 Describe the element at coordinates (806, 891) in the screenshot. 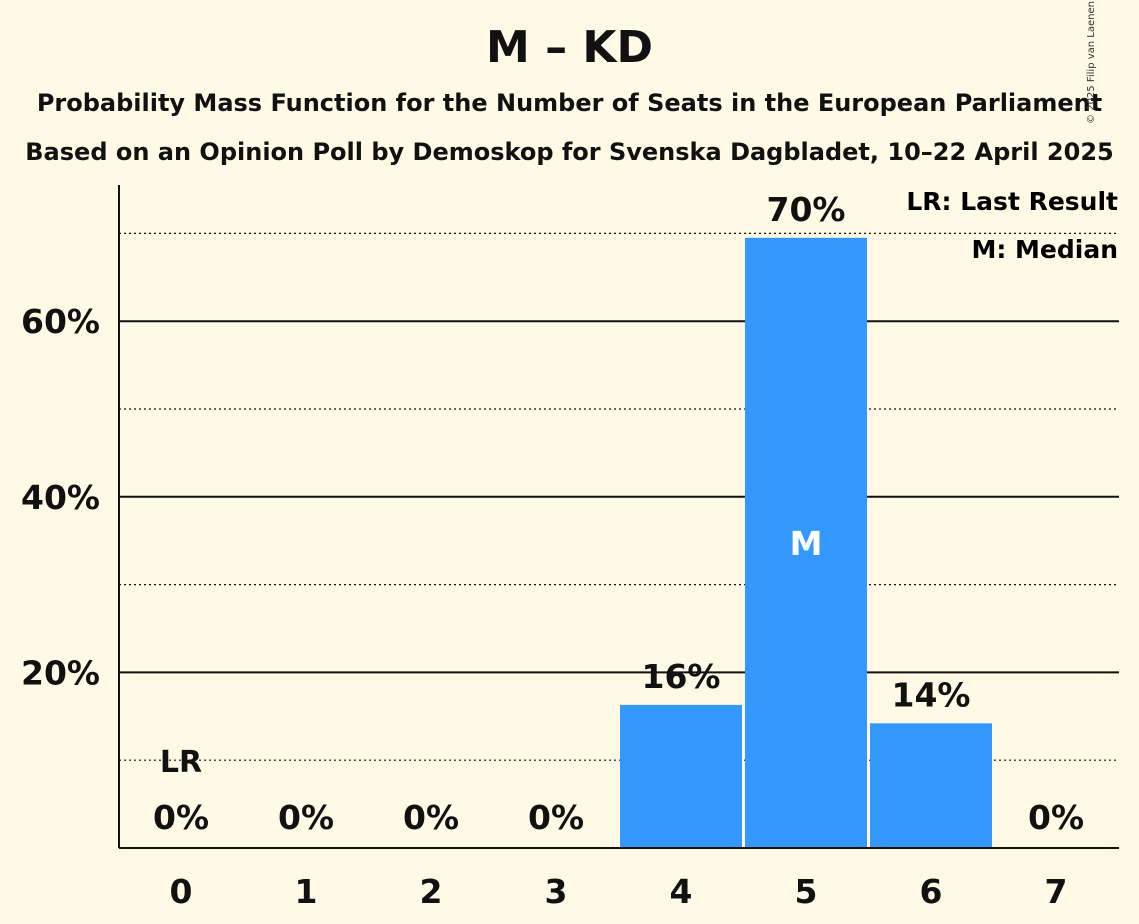

I see `x-tick-label: 5` at that location.